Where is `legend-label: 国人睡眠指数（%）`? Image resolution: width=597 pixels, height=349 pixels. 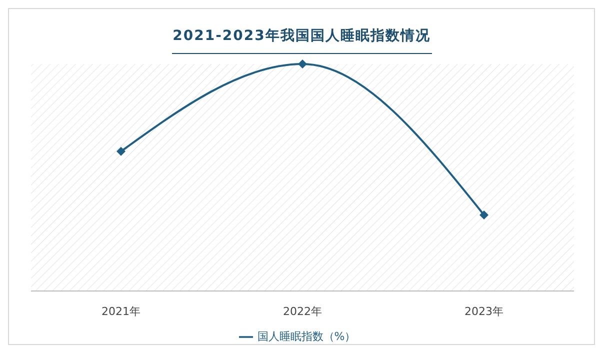
legend-label: 国人睡眠指数（%） is located at coordinates (306, 336).